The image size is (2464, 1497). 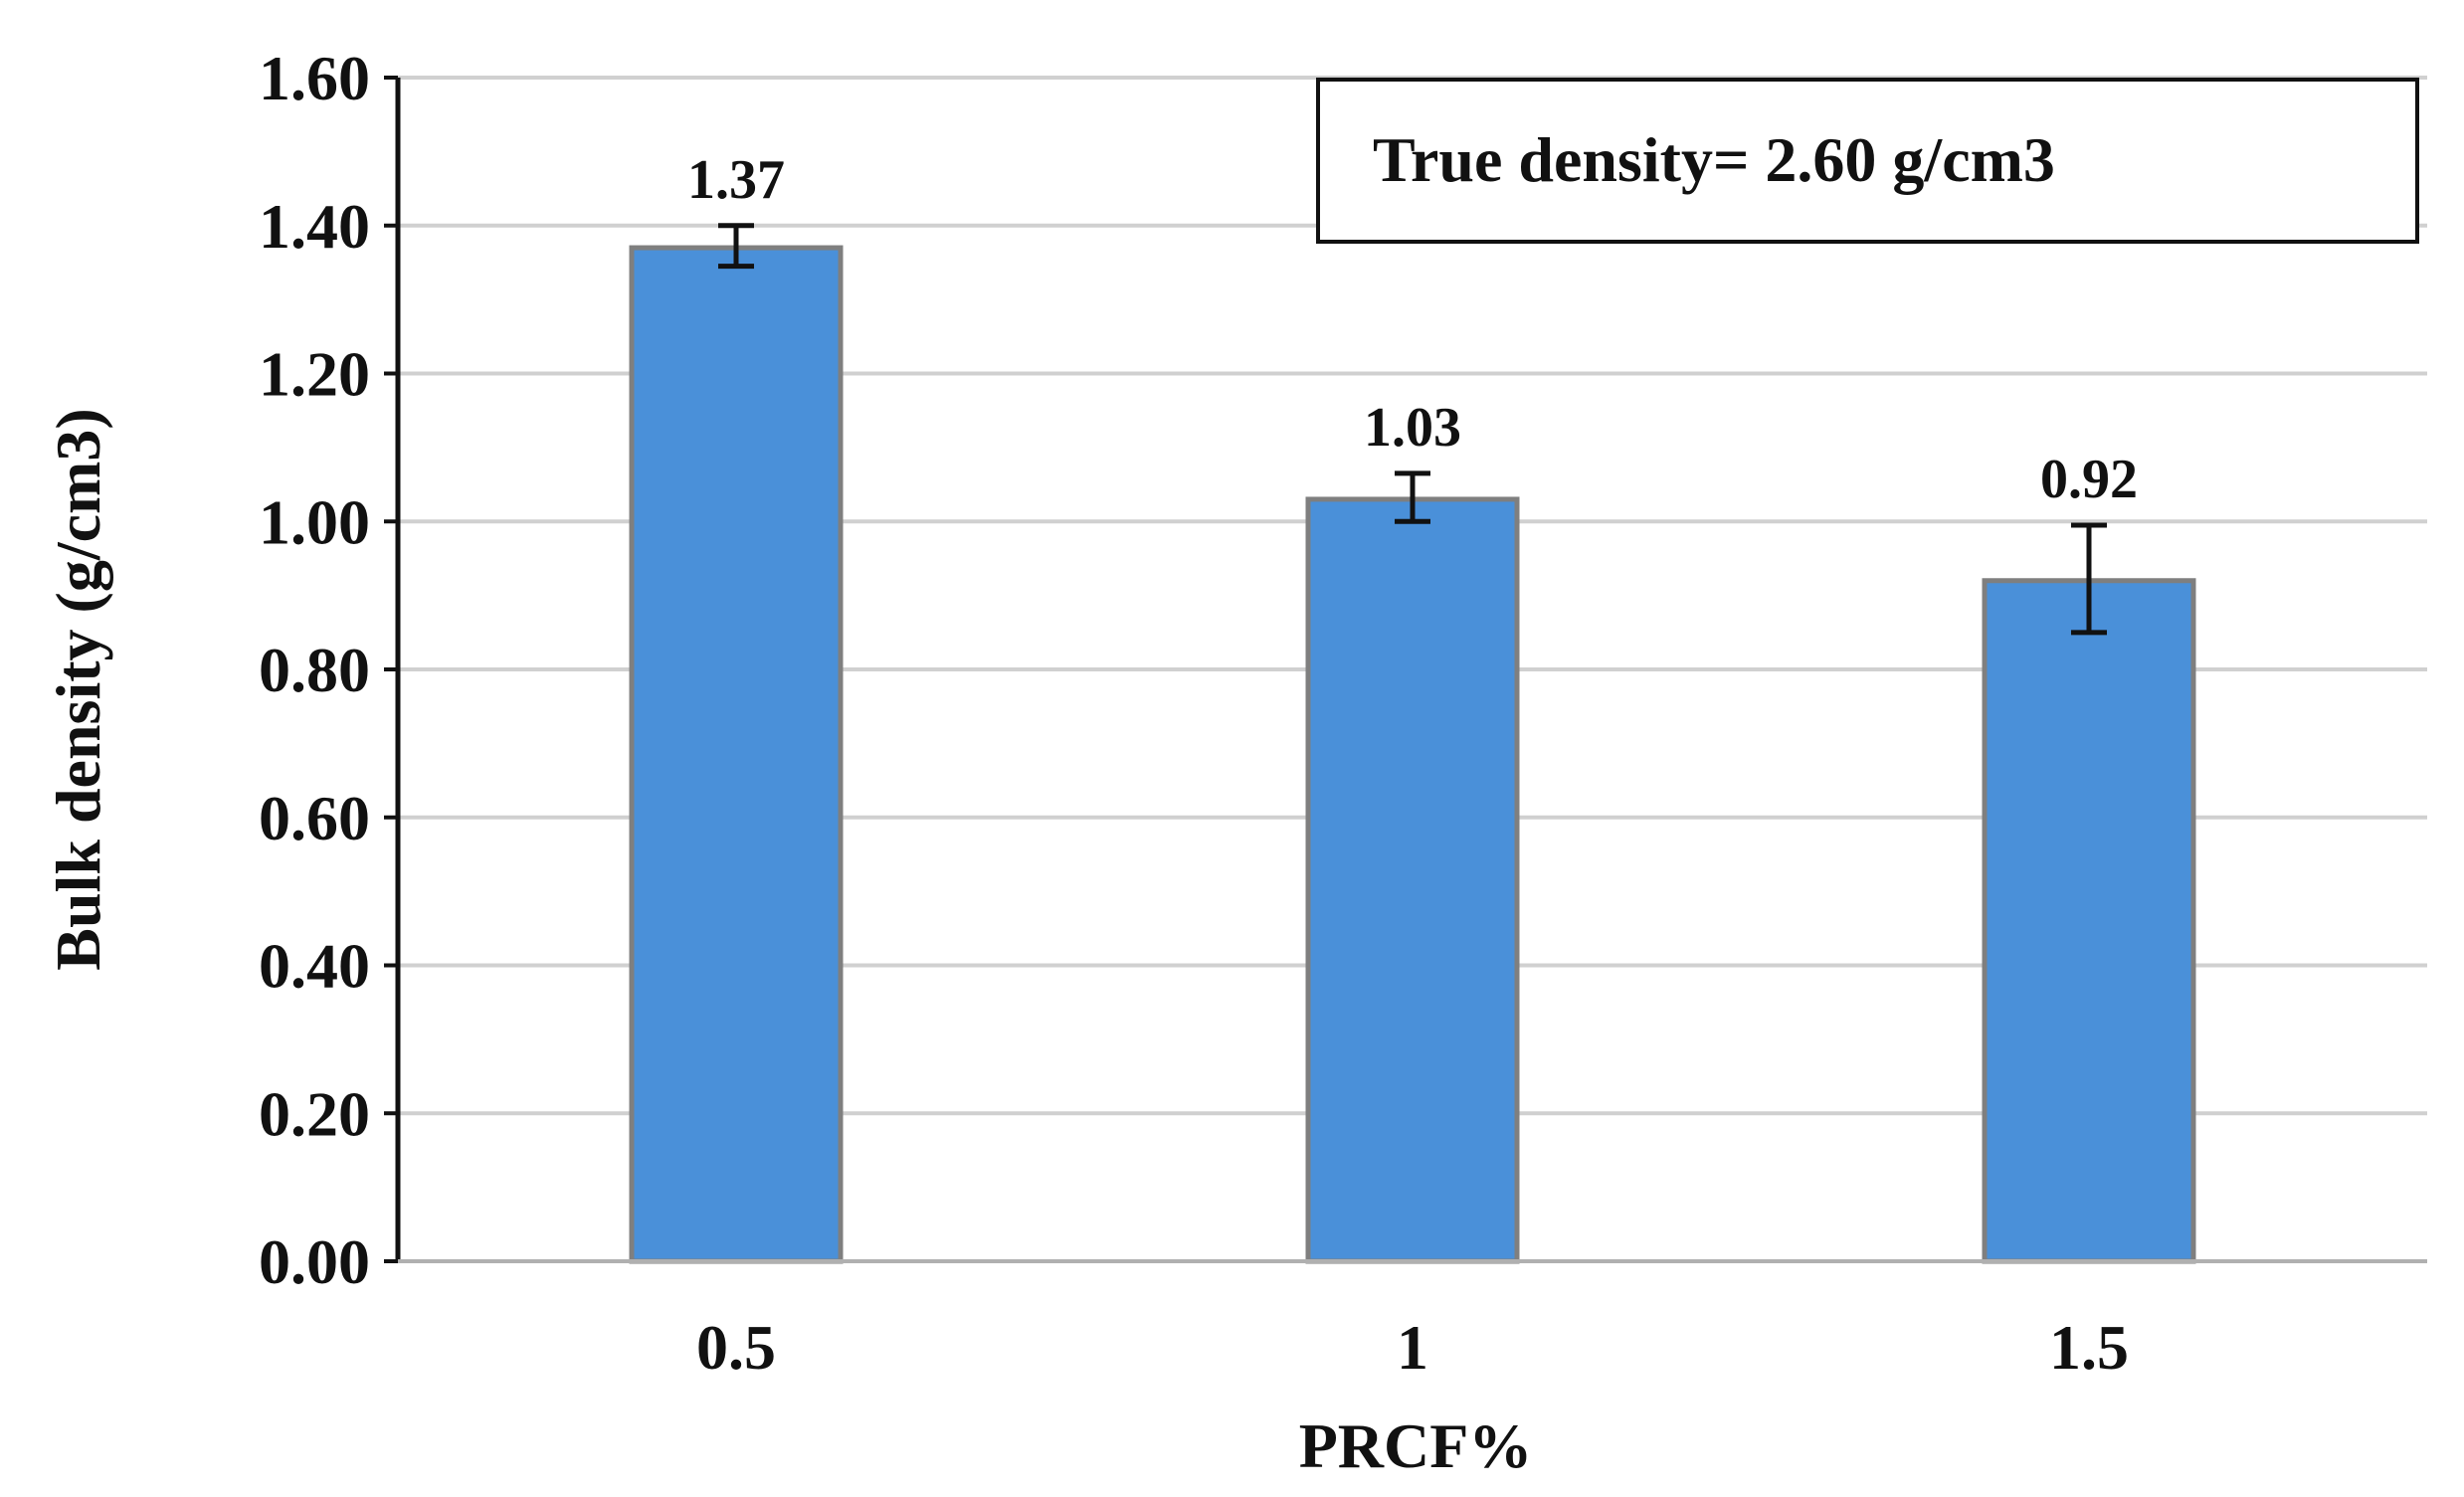 What do you see at coordinates (736, 180) in the screenshot?
I see `data-label: 1.37` at bounding box center [736, 180].